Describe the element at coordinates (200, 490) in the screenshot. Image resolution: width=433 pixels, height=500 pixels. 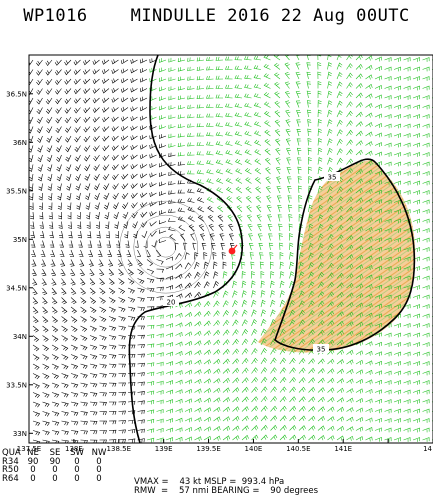
I see `rmw-unit: nmi` at that location.